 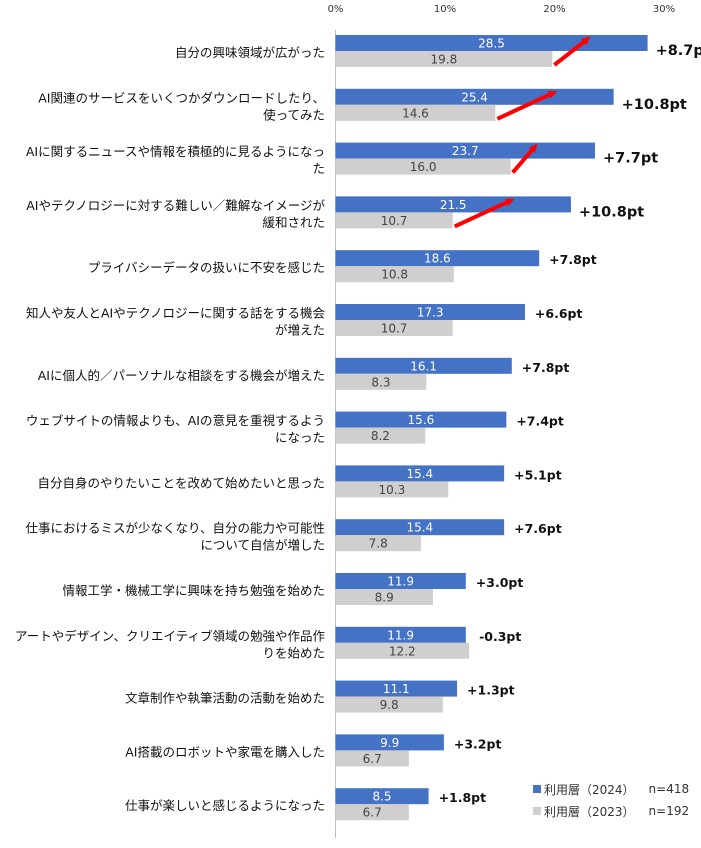 What do you see at coordinates (445, 9) in the screenshot?
I see `x-tick-label: 10%` at bounding box center [445, 9].